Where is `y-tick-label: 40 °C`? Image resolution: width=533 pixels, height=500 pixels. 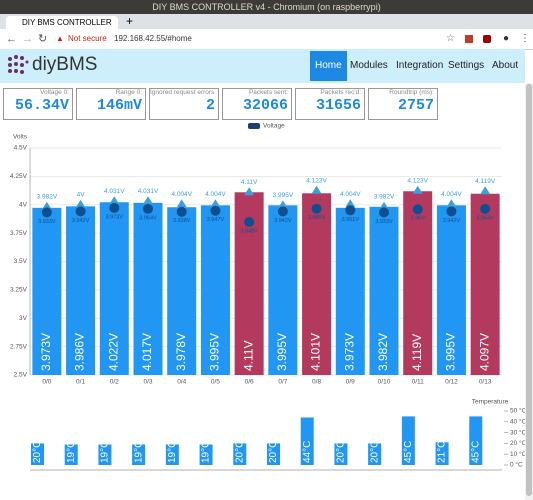
y-tick-label: 40 °C is located at coordinates (517, 422).